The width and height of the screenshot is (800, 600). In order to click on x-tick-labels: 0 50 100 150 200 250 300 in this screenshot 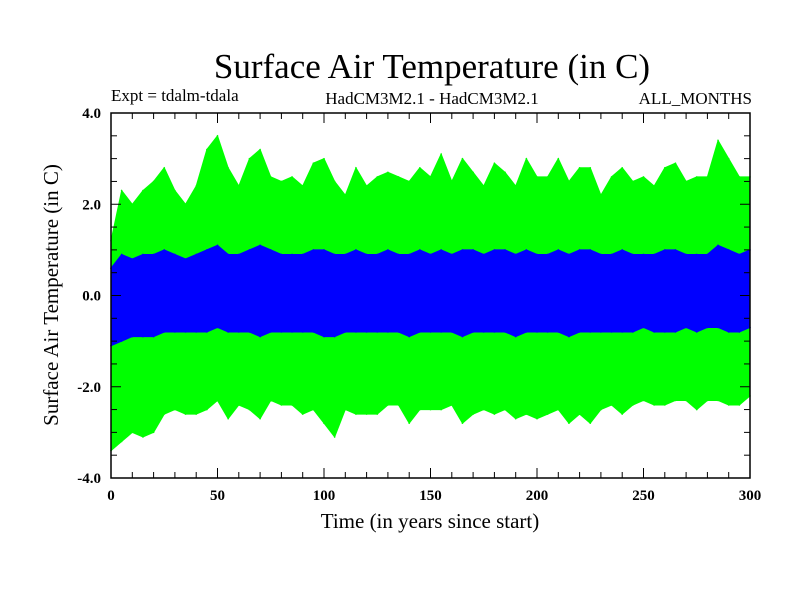, I will do `click(434, 496)`.